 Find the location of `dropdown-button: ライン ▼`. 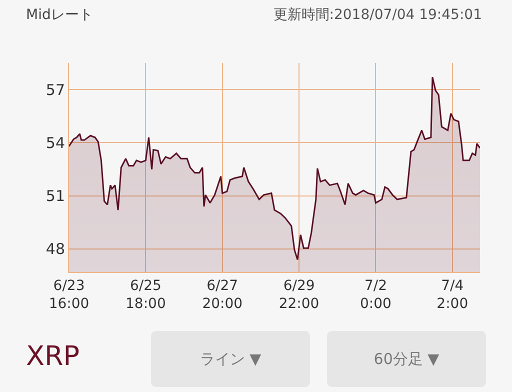

dropdown-button: ライン ▼ is located at coordinates (230, 359).